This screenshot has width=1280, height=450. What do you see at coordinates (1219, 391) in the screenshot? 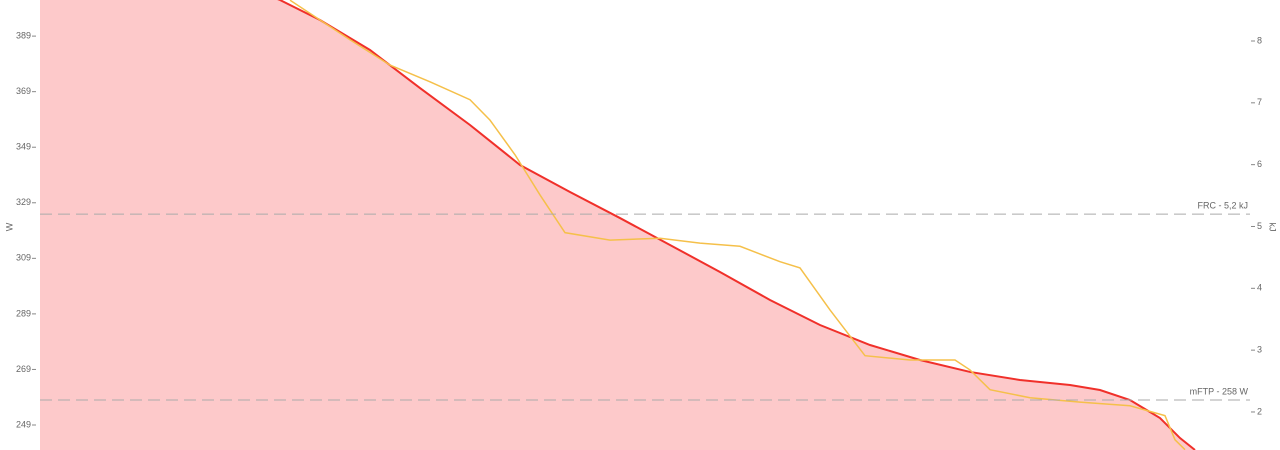
I see `reference-label: mFTP - 258 W` at bounding box center [1219, 391].